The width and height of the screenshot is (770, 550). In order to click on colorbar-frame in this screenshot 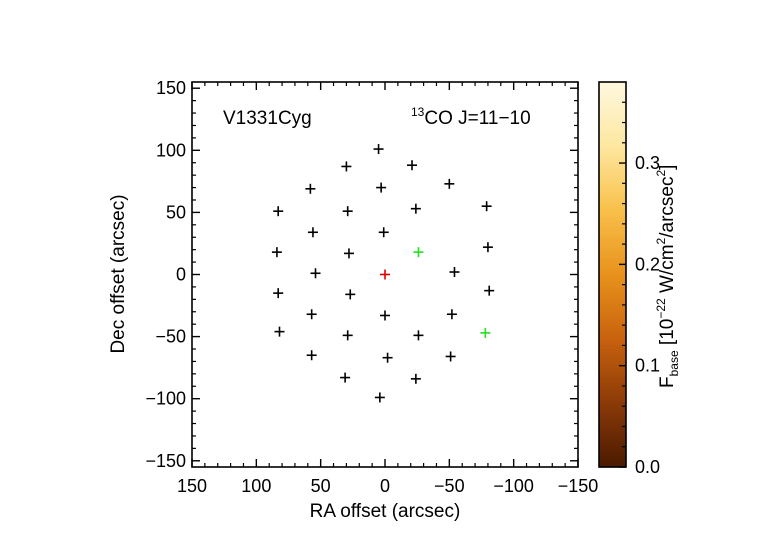, I will do `click(612, 274)`.